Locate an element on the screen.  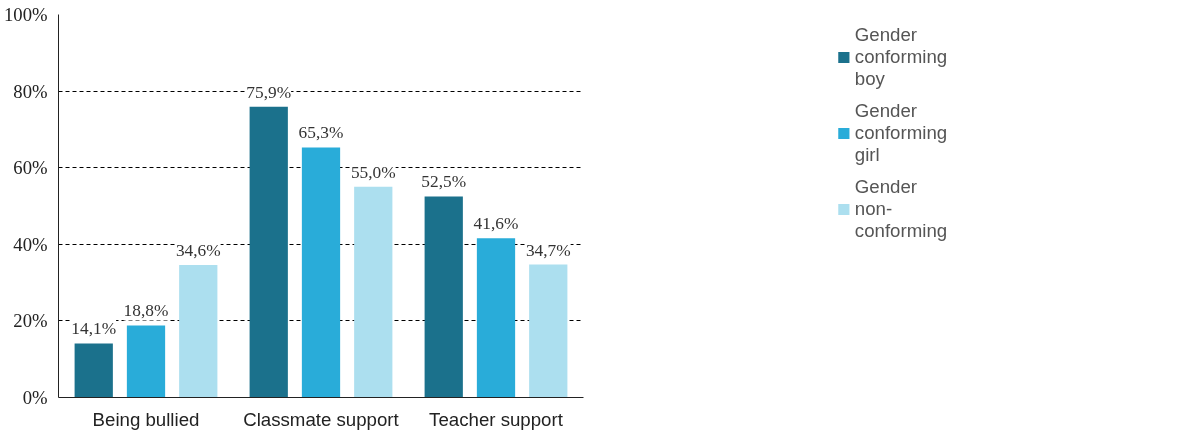
data-label: 75,9% is located at coordinates (269, 92).